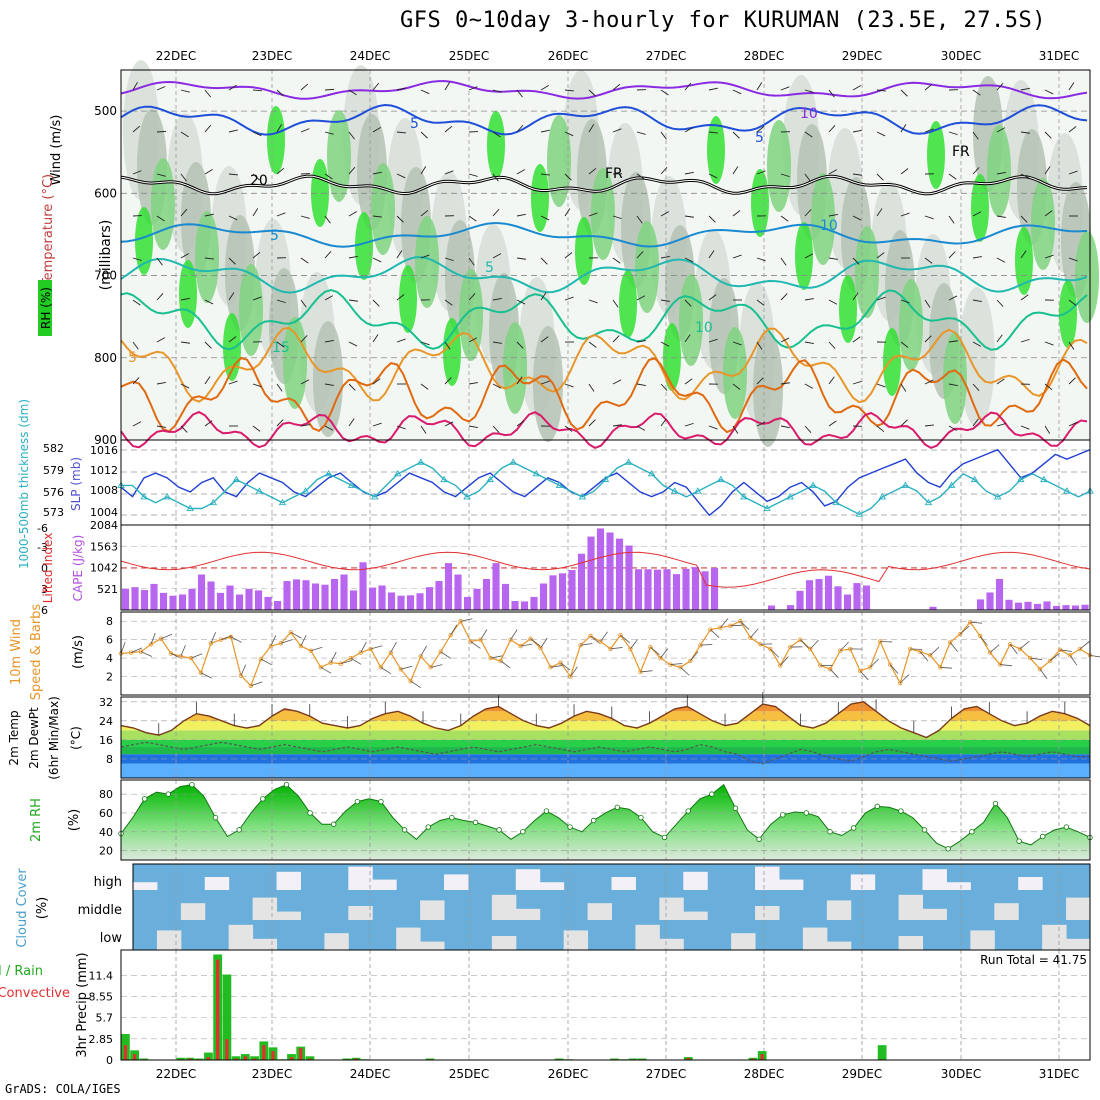 This screenshot has width=1100, height=1100. I want to click on li-tick: -3, so click(42, 547).